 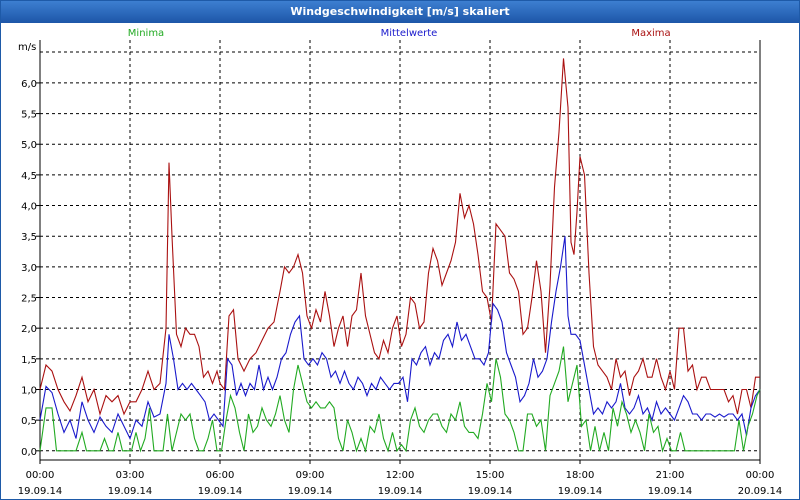 What do you see at coordinates (490, 475) in the screenshot?
I see `x-tick-time: 15:00` at bounding box center [490, 475].